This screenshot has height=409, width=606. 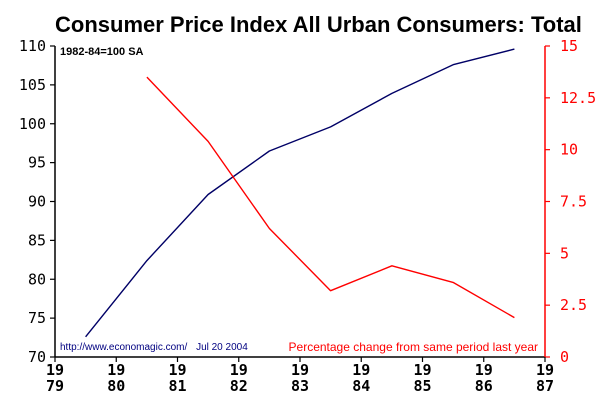 What do you see at coordinates (300, 386) in the screenshot?
I see `x-tick-label-bottom: 83` at bounding box center [300, 386].